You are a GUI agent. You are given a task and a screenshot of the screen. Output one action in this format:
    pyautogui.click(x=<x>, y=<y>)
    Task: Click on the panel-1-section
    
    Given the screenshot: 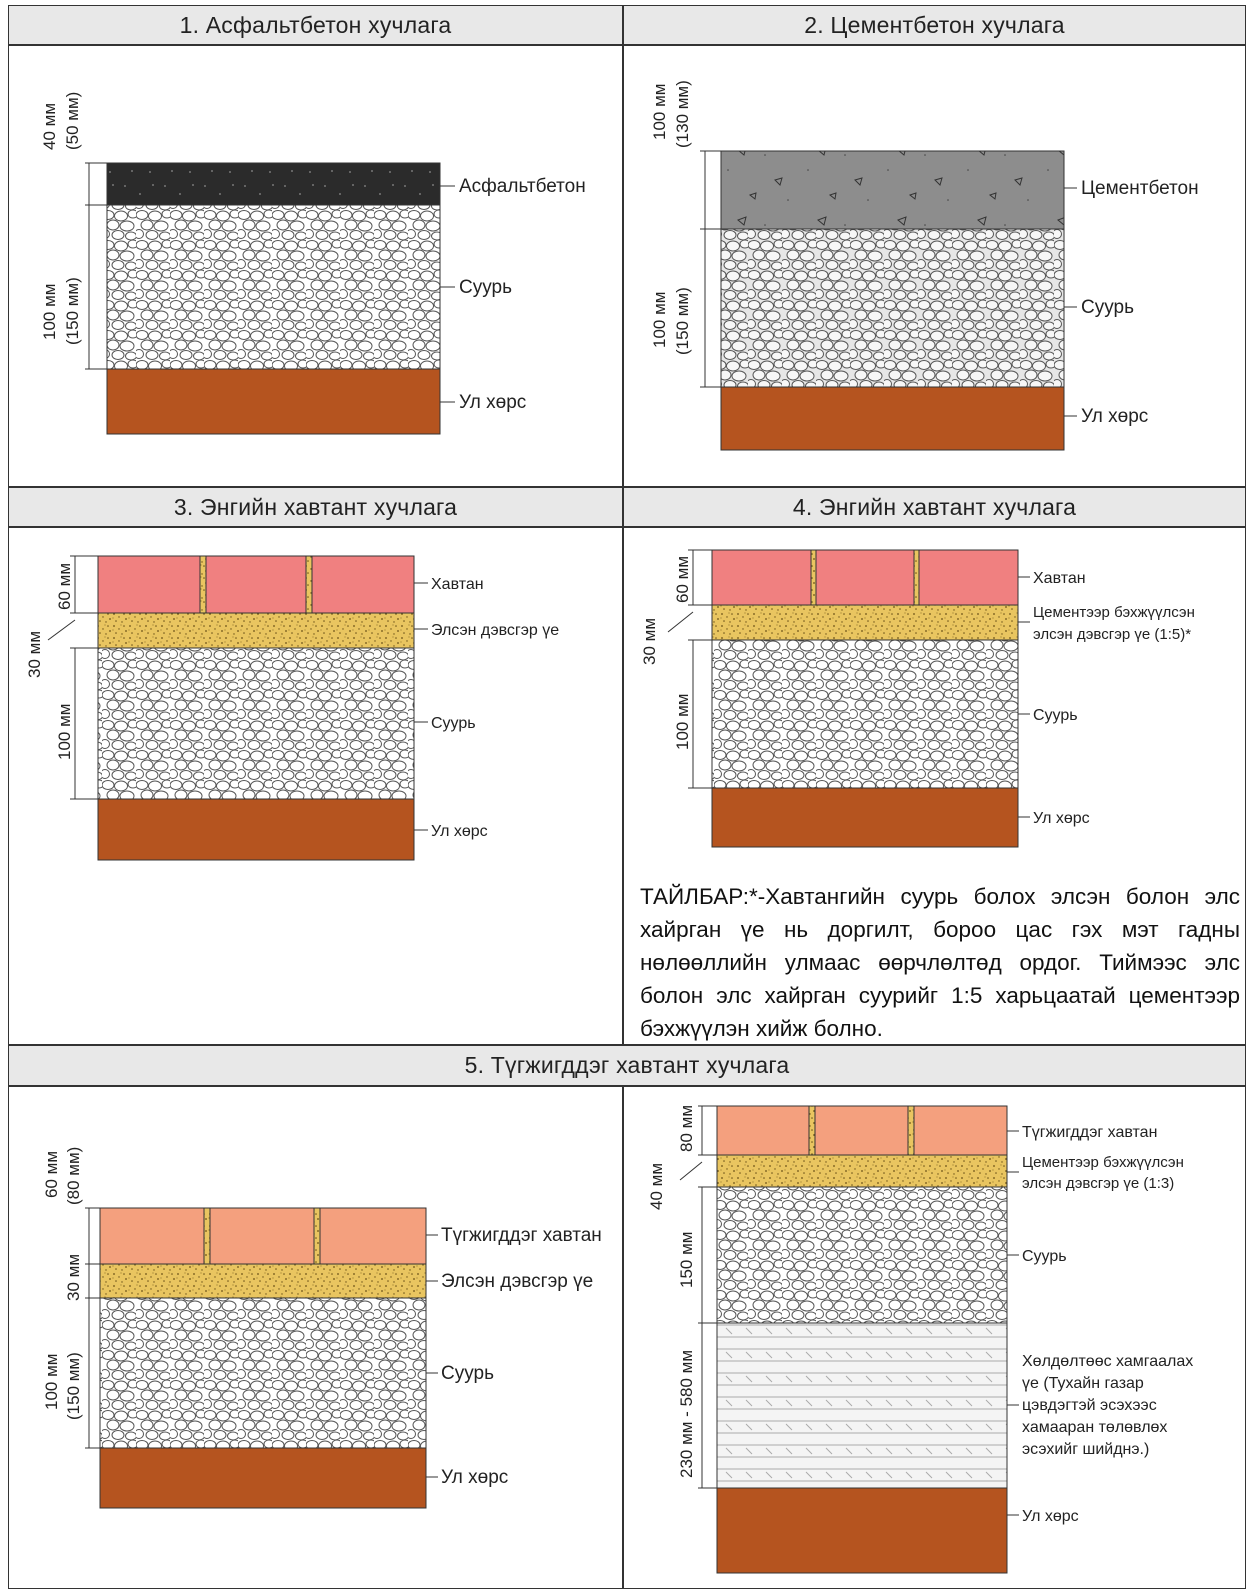 What is the action you would take?
    pyautogui.click(x=270, y=298)
    